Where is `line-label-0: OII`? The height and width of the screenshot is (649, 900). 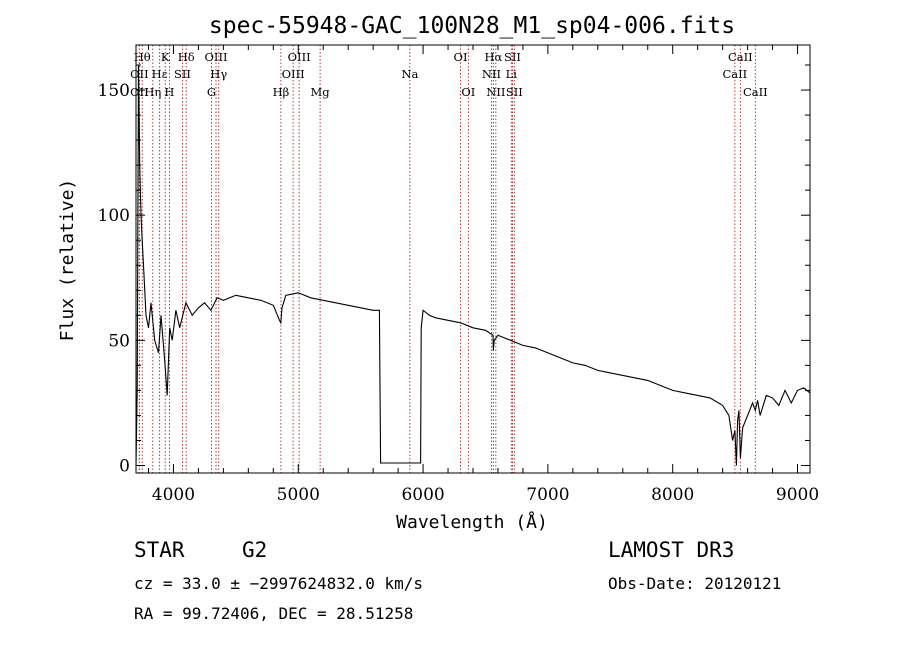 line-label-0: OII is located at coordinates (139, 74).